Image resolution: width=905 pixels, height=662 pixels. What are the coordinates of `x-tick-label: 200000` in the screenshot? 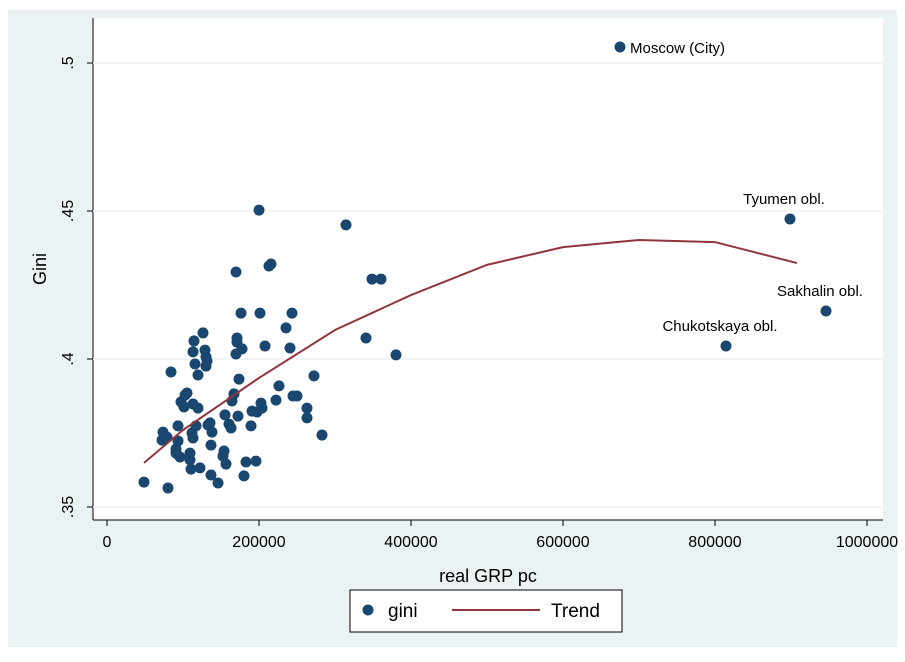 It's located at (258, 542).